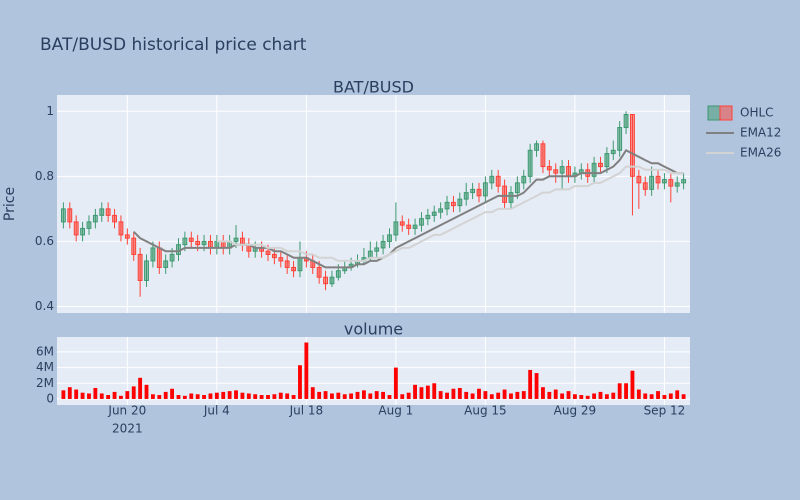  Describe the element at coordinates (45, 351) in the screenshot. I see `y-tick-label: 6M` at that location.